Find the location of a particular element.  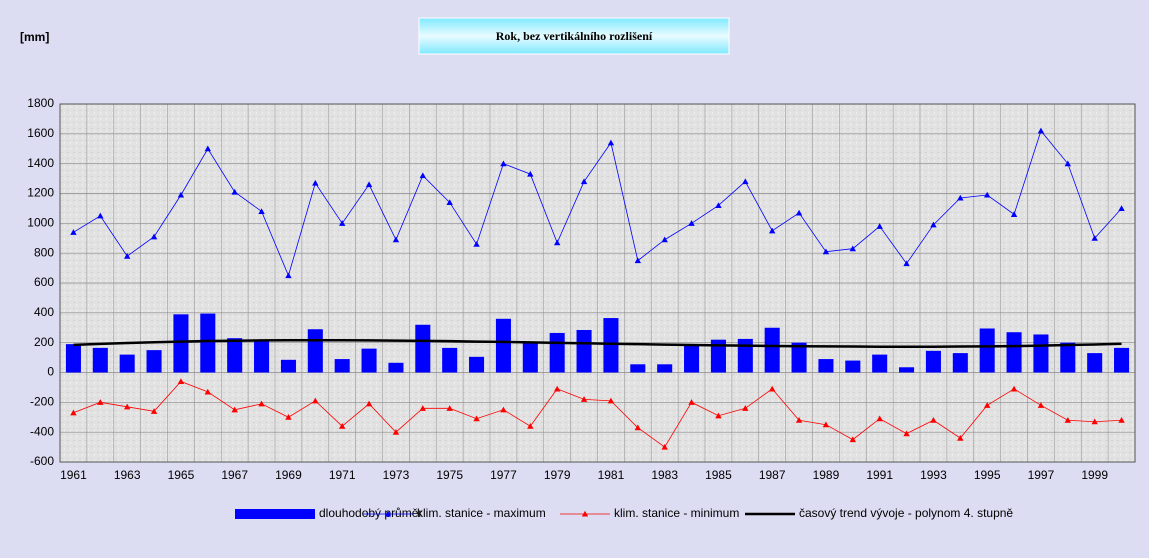

y-tick-label: 1600 is located at coordinates (40, 133).